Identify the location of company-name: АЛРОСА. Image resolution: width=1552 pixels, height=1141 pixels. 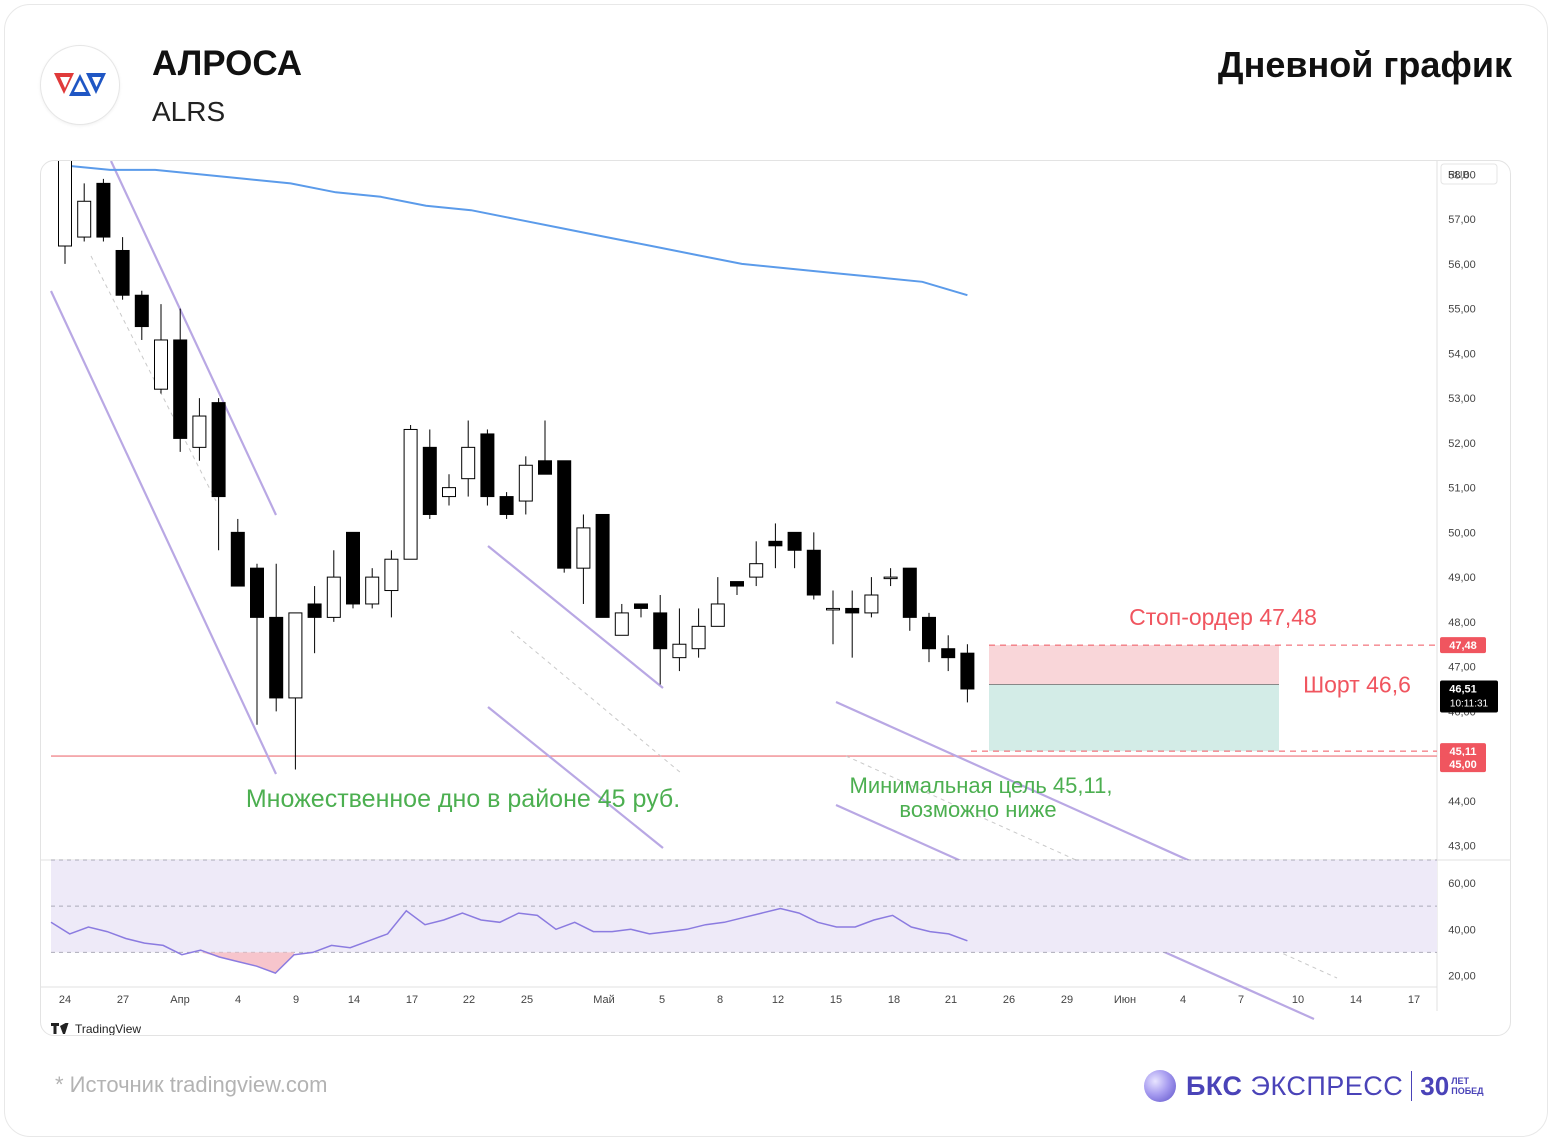
(227, 63).